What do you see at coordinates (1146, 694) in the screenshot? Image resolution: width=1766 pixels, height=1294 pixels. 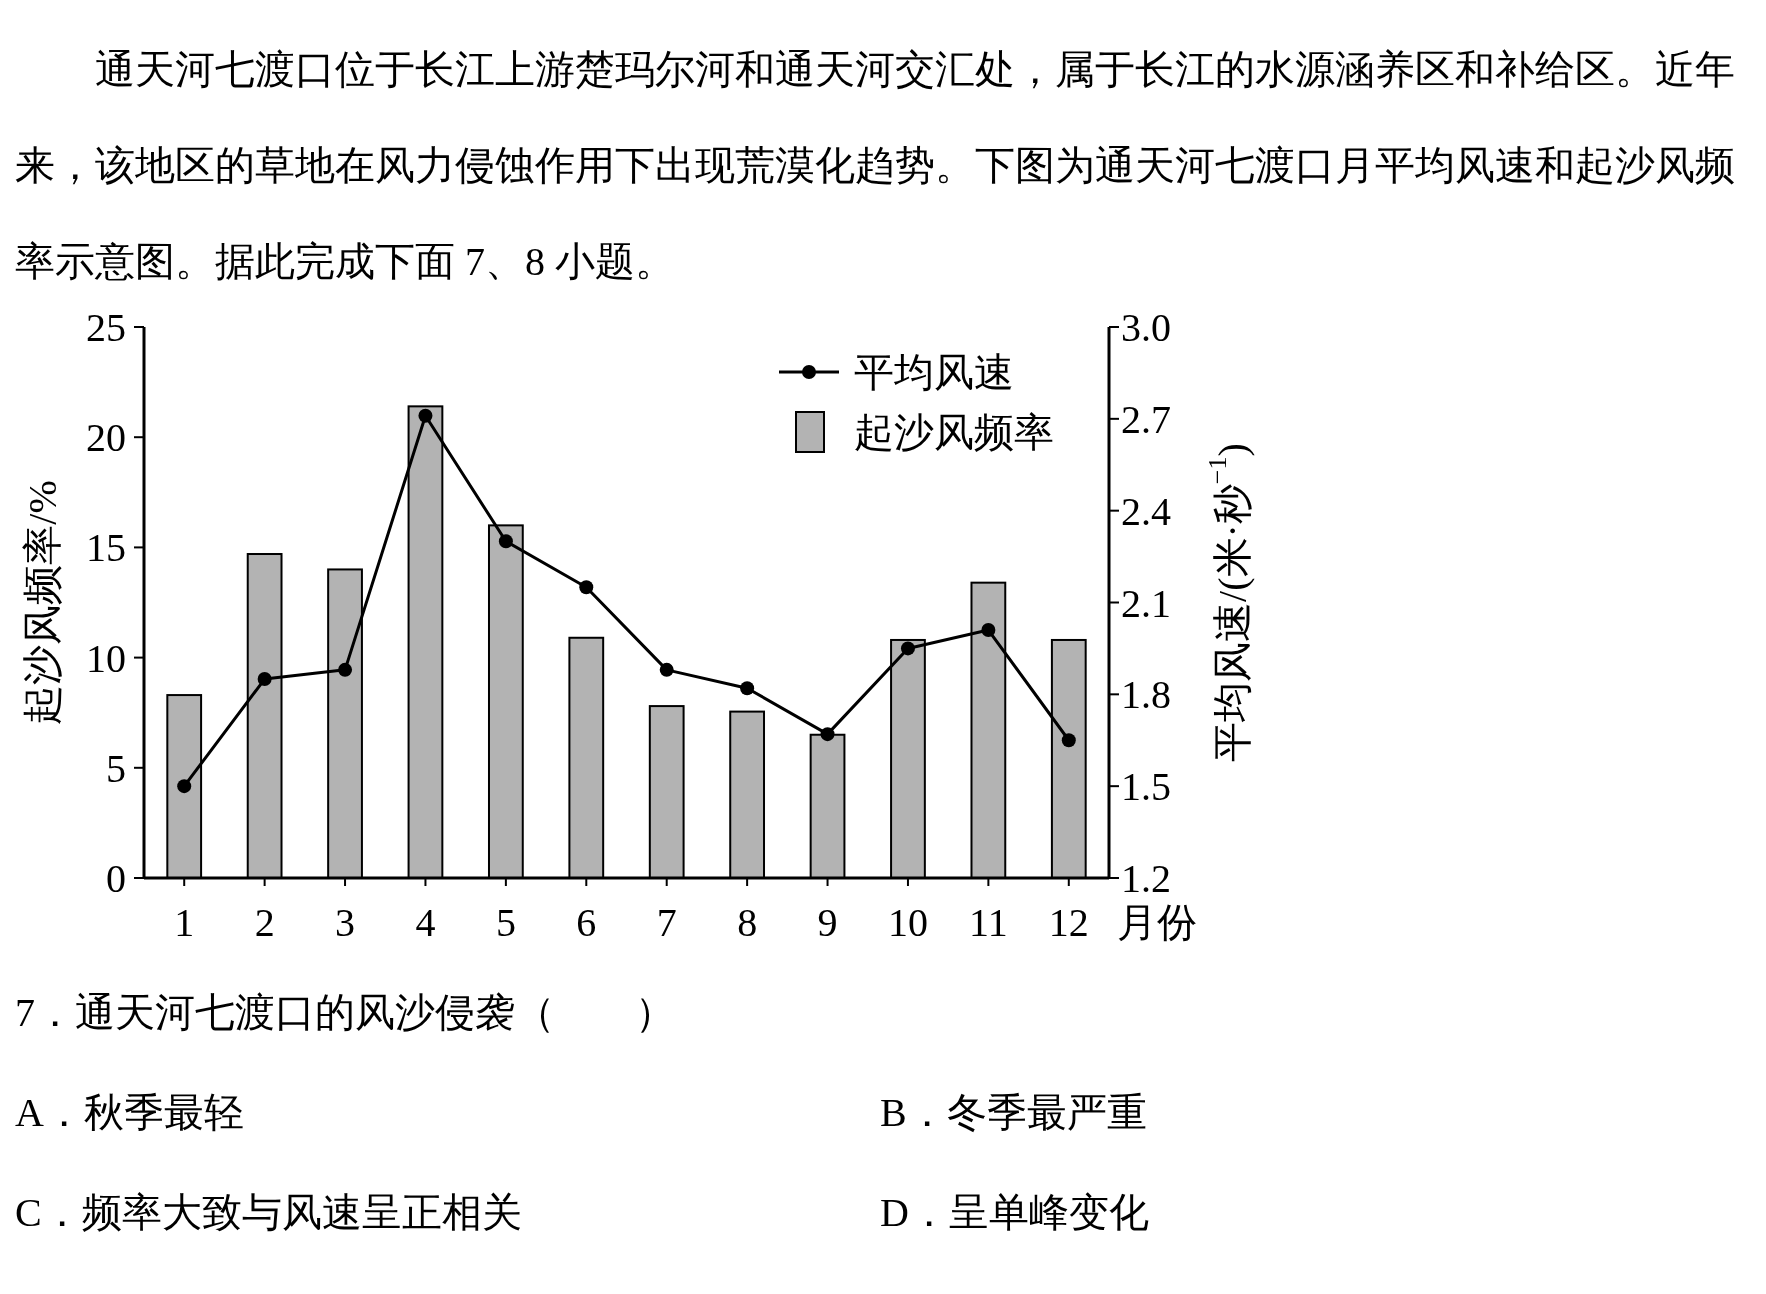 I see `y2-tick-label: 1.8` at bounding box center [1146, 694].